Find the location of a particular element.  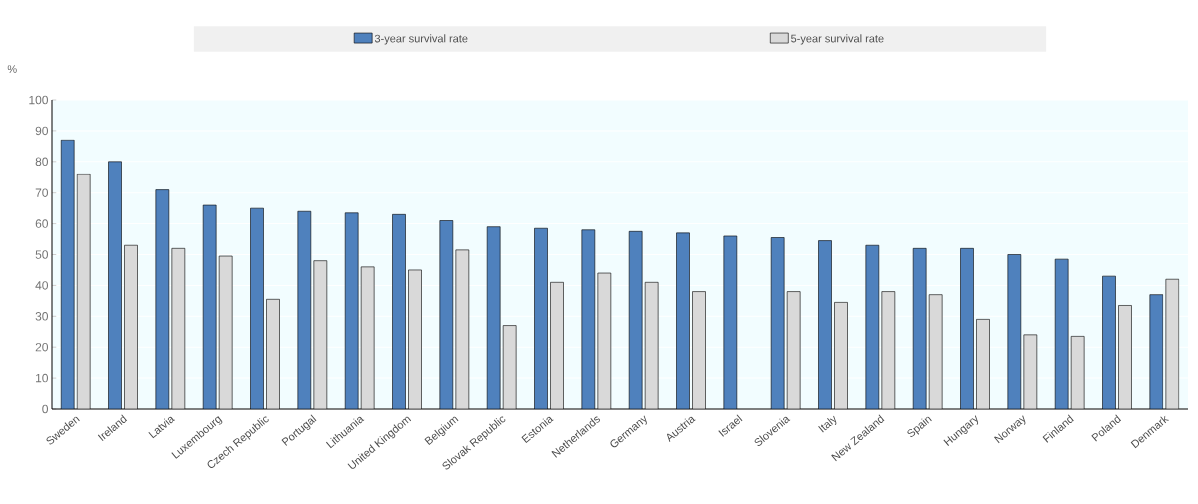

legend-label: 5-year survival rate is located at coordinates (837, 39).